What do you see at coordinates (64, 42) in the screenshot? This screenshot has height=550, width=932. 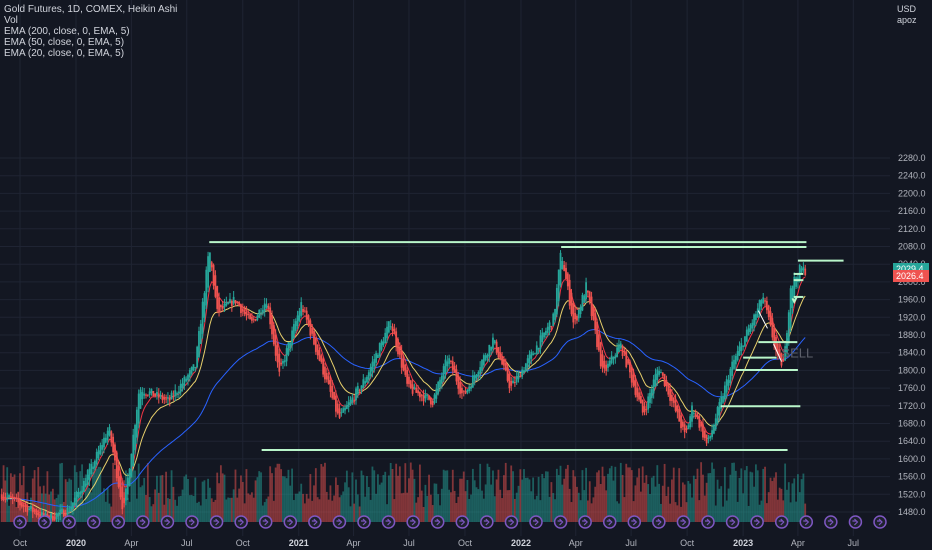 I see `legend-ema50: EMA (50, close, 0, EMA, 5)` at bounding box center [64, 42].